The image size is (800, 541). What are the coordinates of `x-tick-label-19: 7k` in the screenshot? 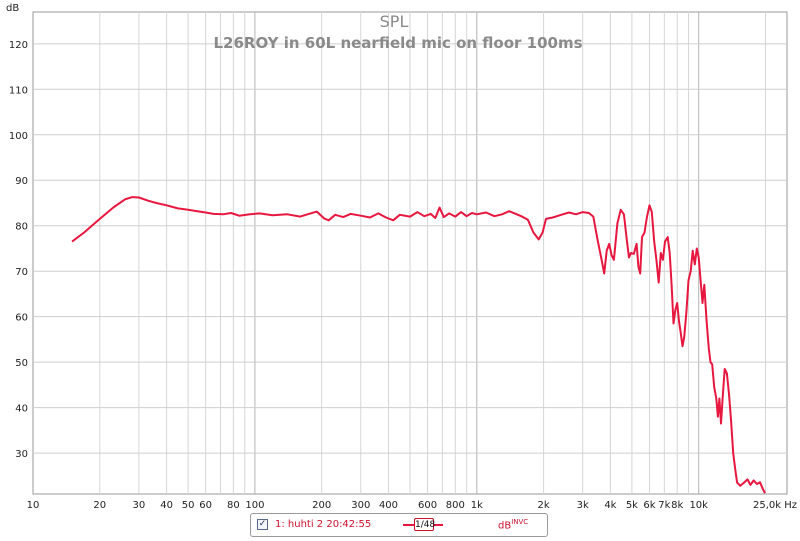 It's located at (664, 505).